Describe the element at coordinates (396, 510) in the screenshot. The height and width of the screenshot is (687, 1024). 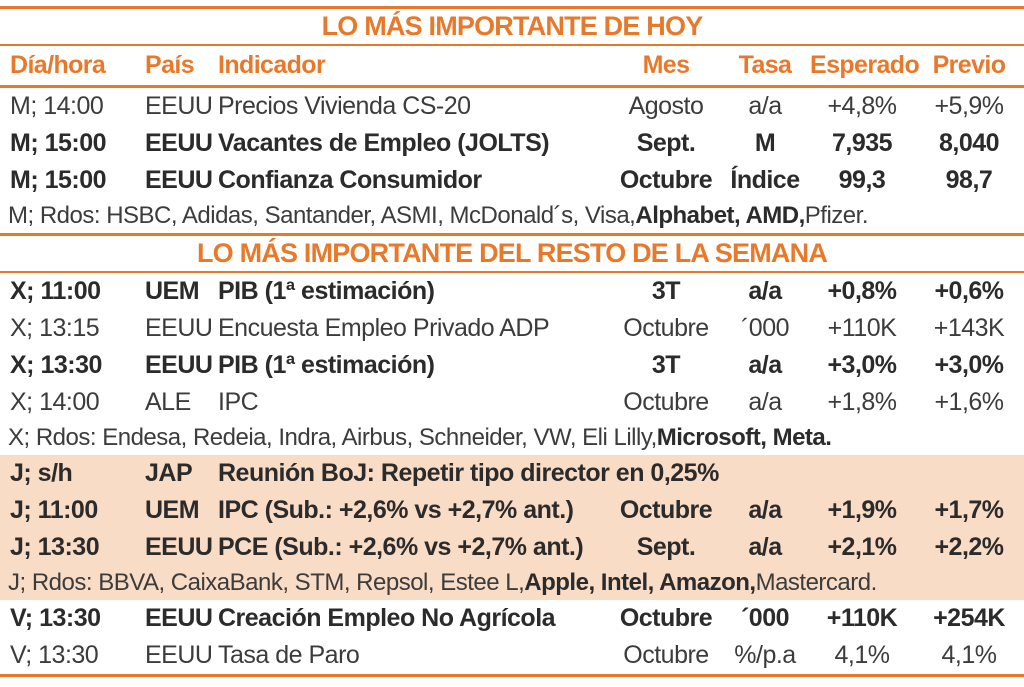
I see `cell-indicador: IPC (Sub.: +2,6% vs +2,7% ant.)` at that location.